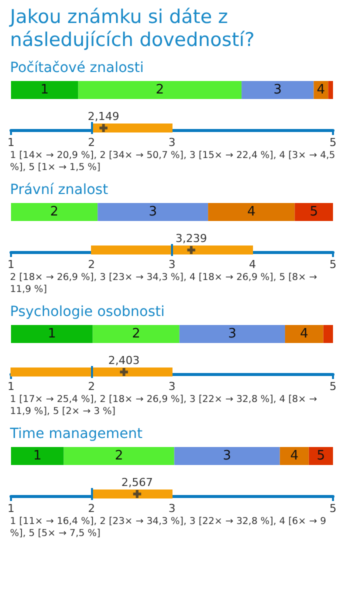  Describe the element at coordinates (137, 482) in the screenshot. I see `text: 2,567` at that location.